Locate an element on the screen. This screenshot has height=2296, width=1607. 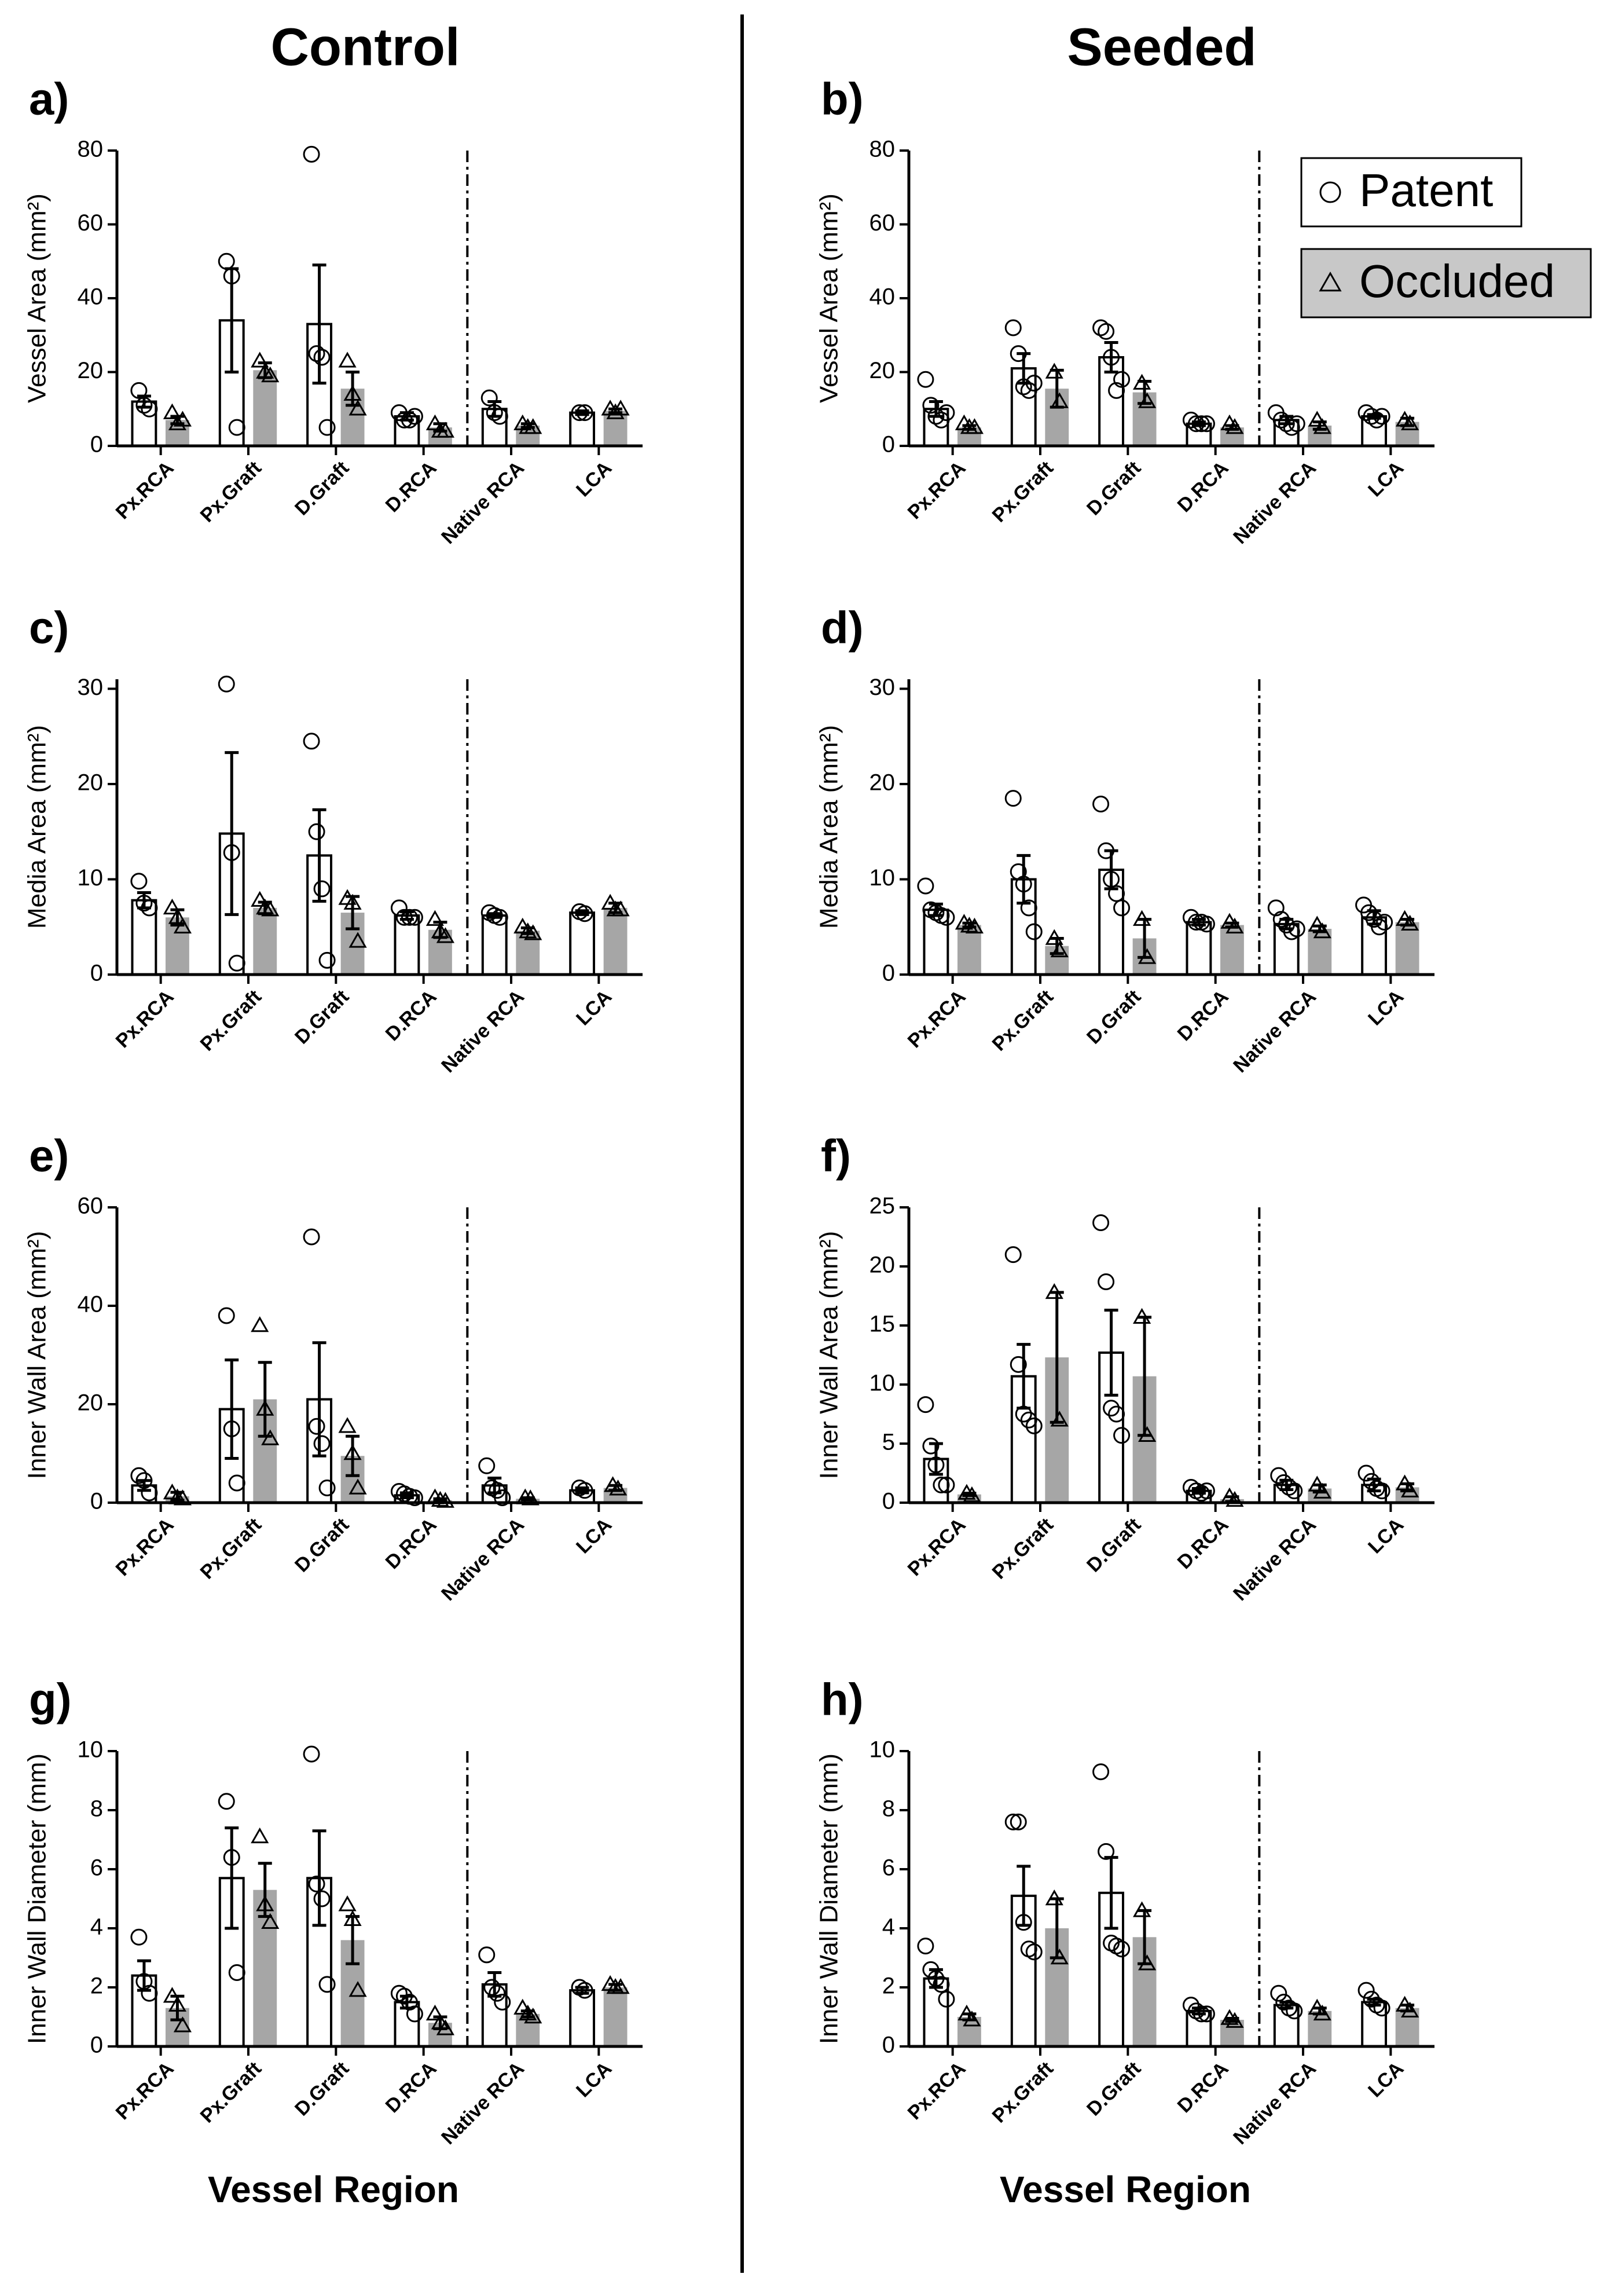
x-tick-label: D.RCA is located at coordinates (411, 1543).